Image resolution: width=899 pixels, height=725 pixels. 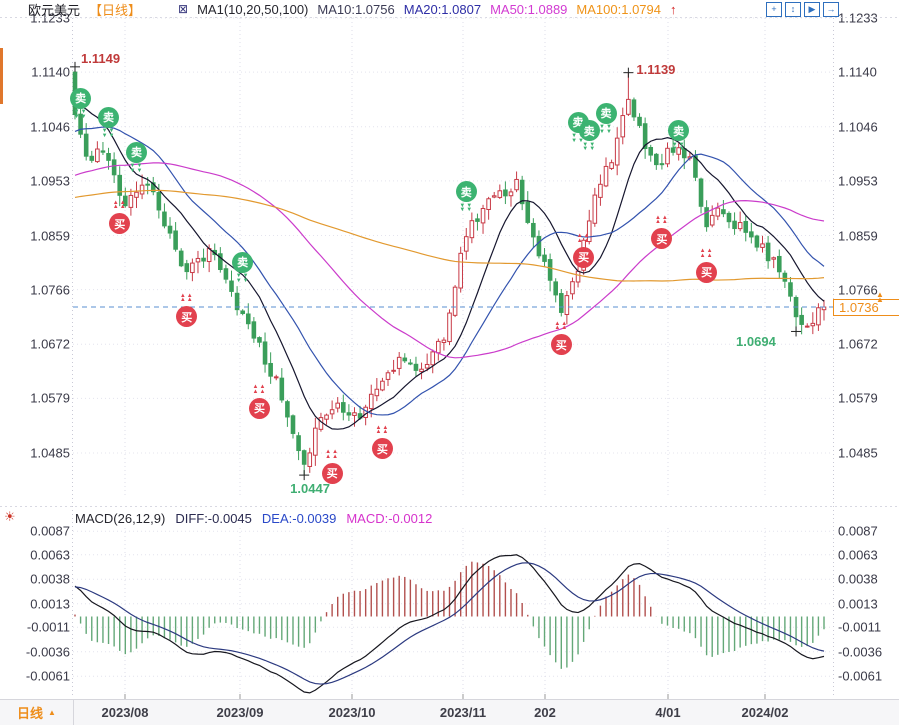 What do you see at coordinates (183, 9) in the screenshot?
I see `indicator-chart-icon: ⊠` at bounding box center [183, 9].